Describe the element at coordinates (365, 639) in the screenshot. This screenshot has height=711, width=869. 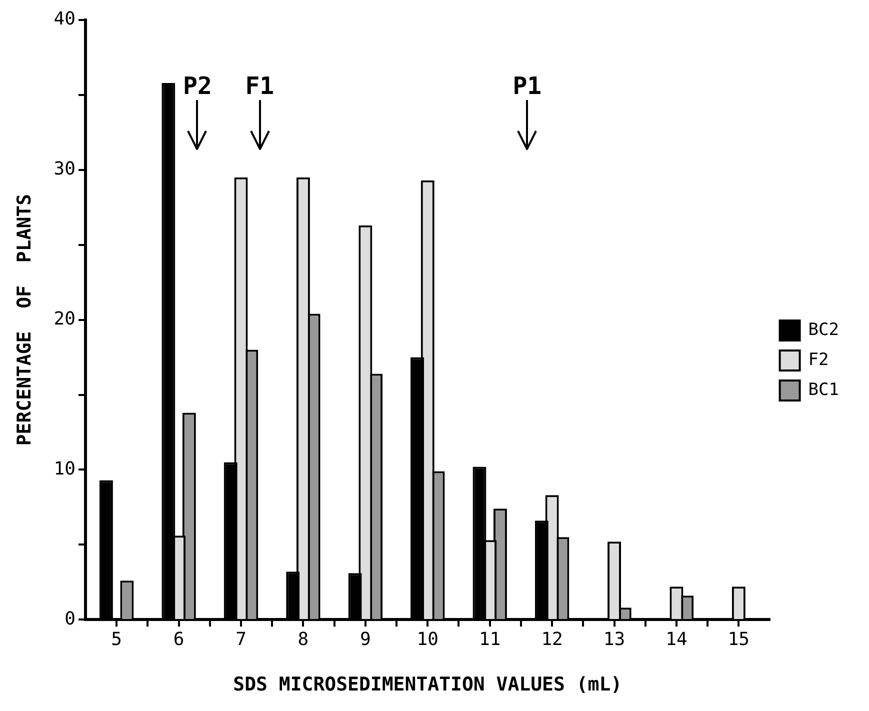
I see `x-tick-label: 9` at that location.